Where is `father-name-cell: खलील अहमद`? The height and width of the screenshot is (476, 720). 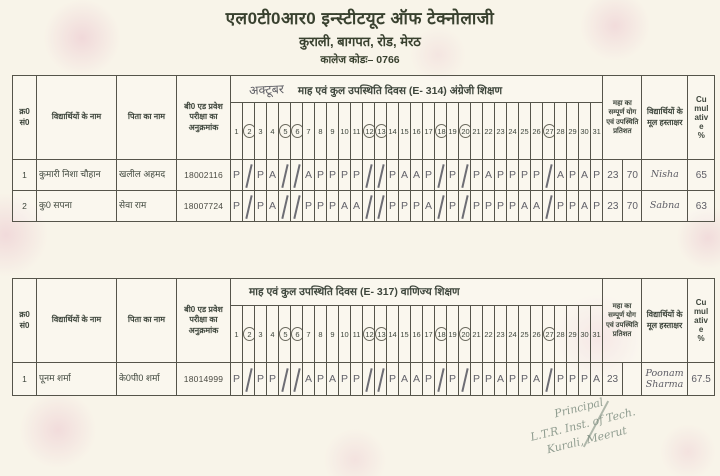
father-name-cell: खलील अहमद is located at coordinates (146, 175).